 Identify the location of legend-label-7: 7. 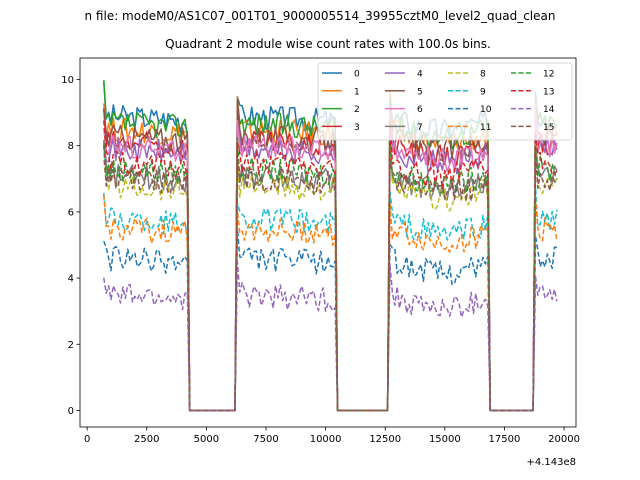
(420, 128).